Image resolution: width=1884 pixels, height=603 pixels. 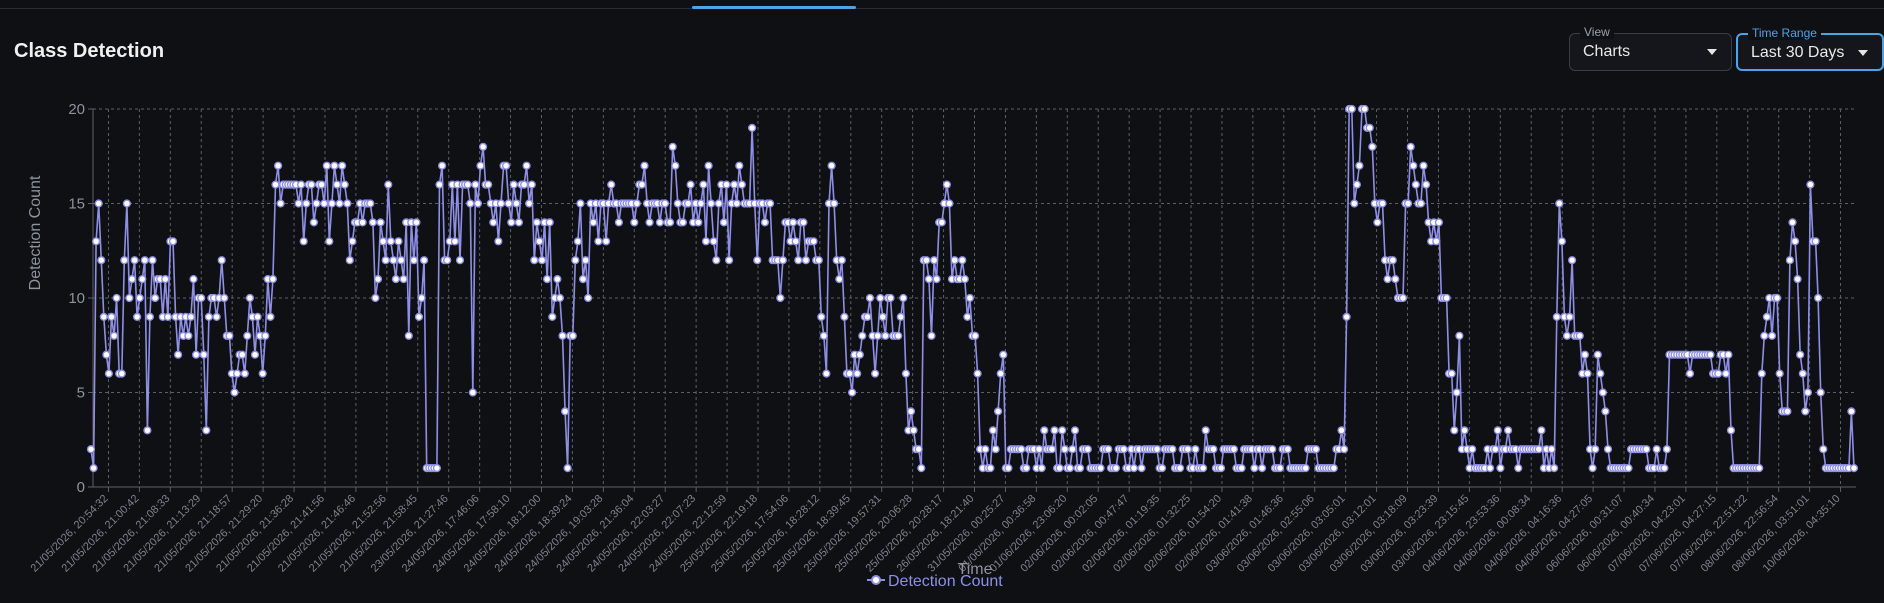 I want to click on view-select: View Charts, so click(x=1650, y=48).